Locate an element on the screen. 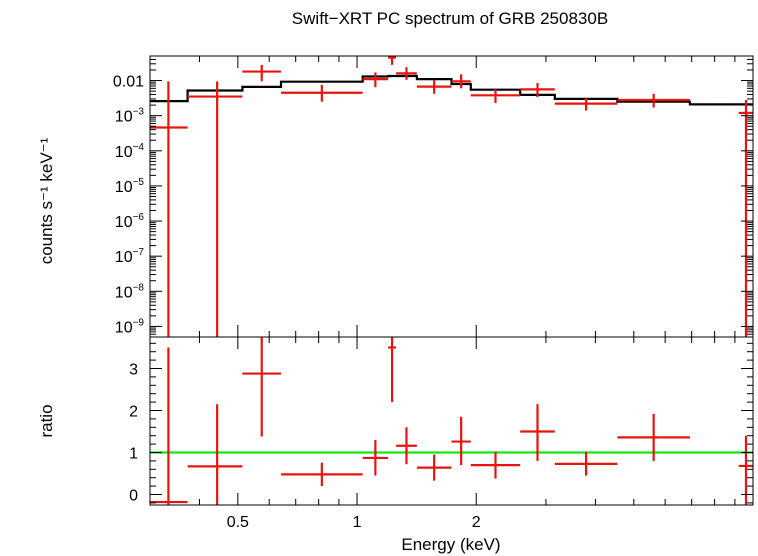 This screenshot has width=758, height=556. bottom-y-tick-label: 3 is located at coordinates (133, 370).